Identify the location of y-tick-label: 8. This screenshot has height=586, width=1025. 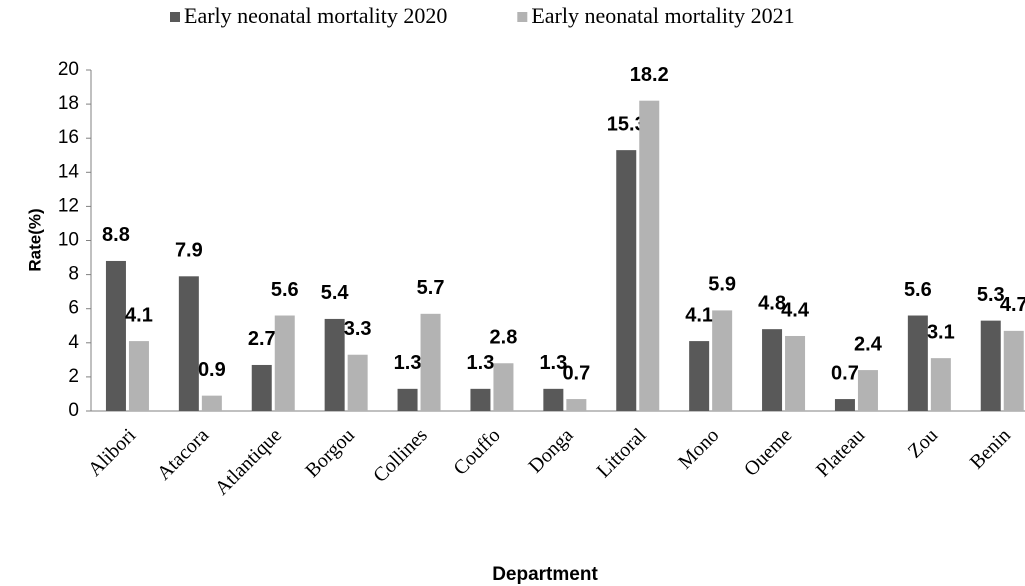
(73, 274).